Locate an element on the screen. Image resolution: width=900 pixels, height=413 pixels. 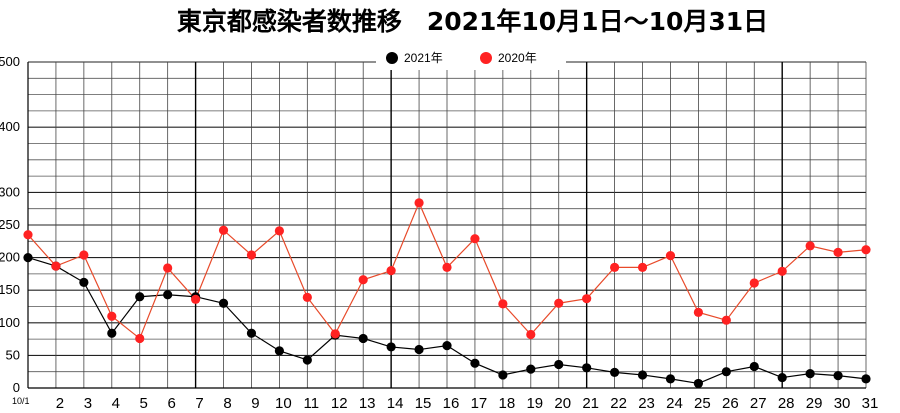
x-tick-label: 18 is located at coordinates (507, 403).